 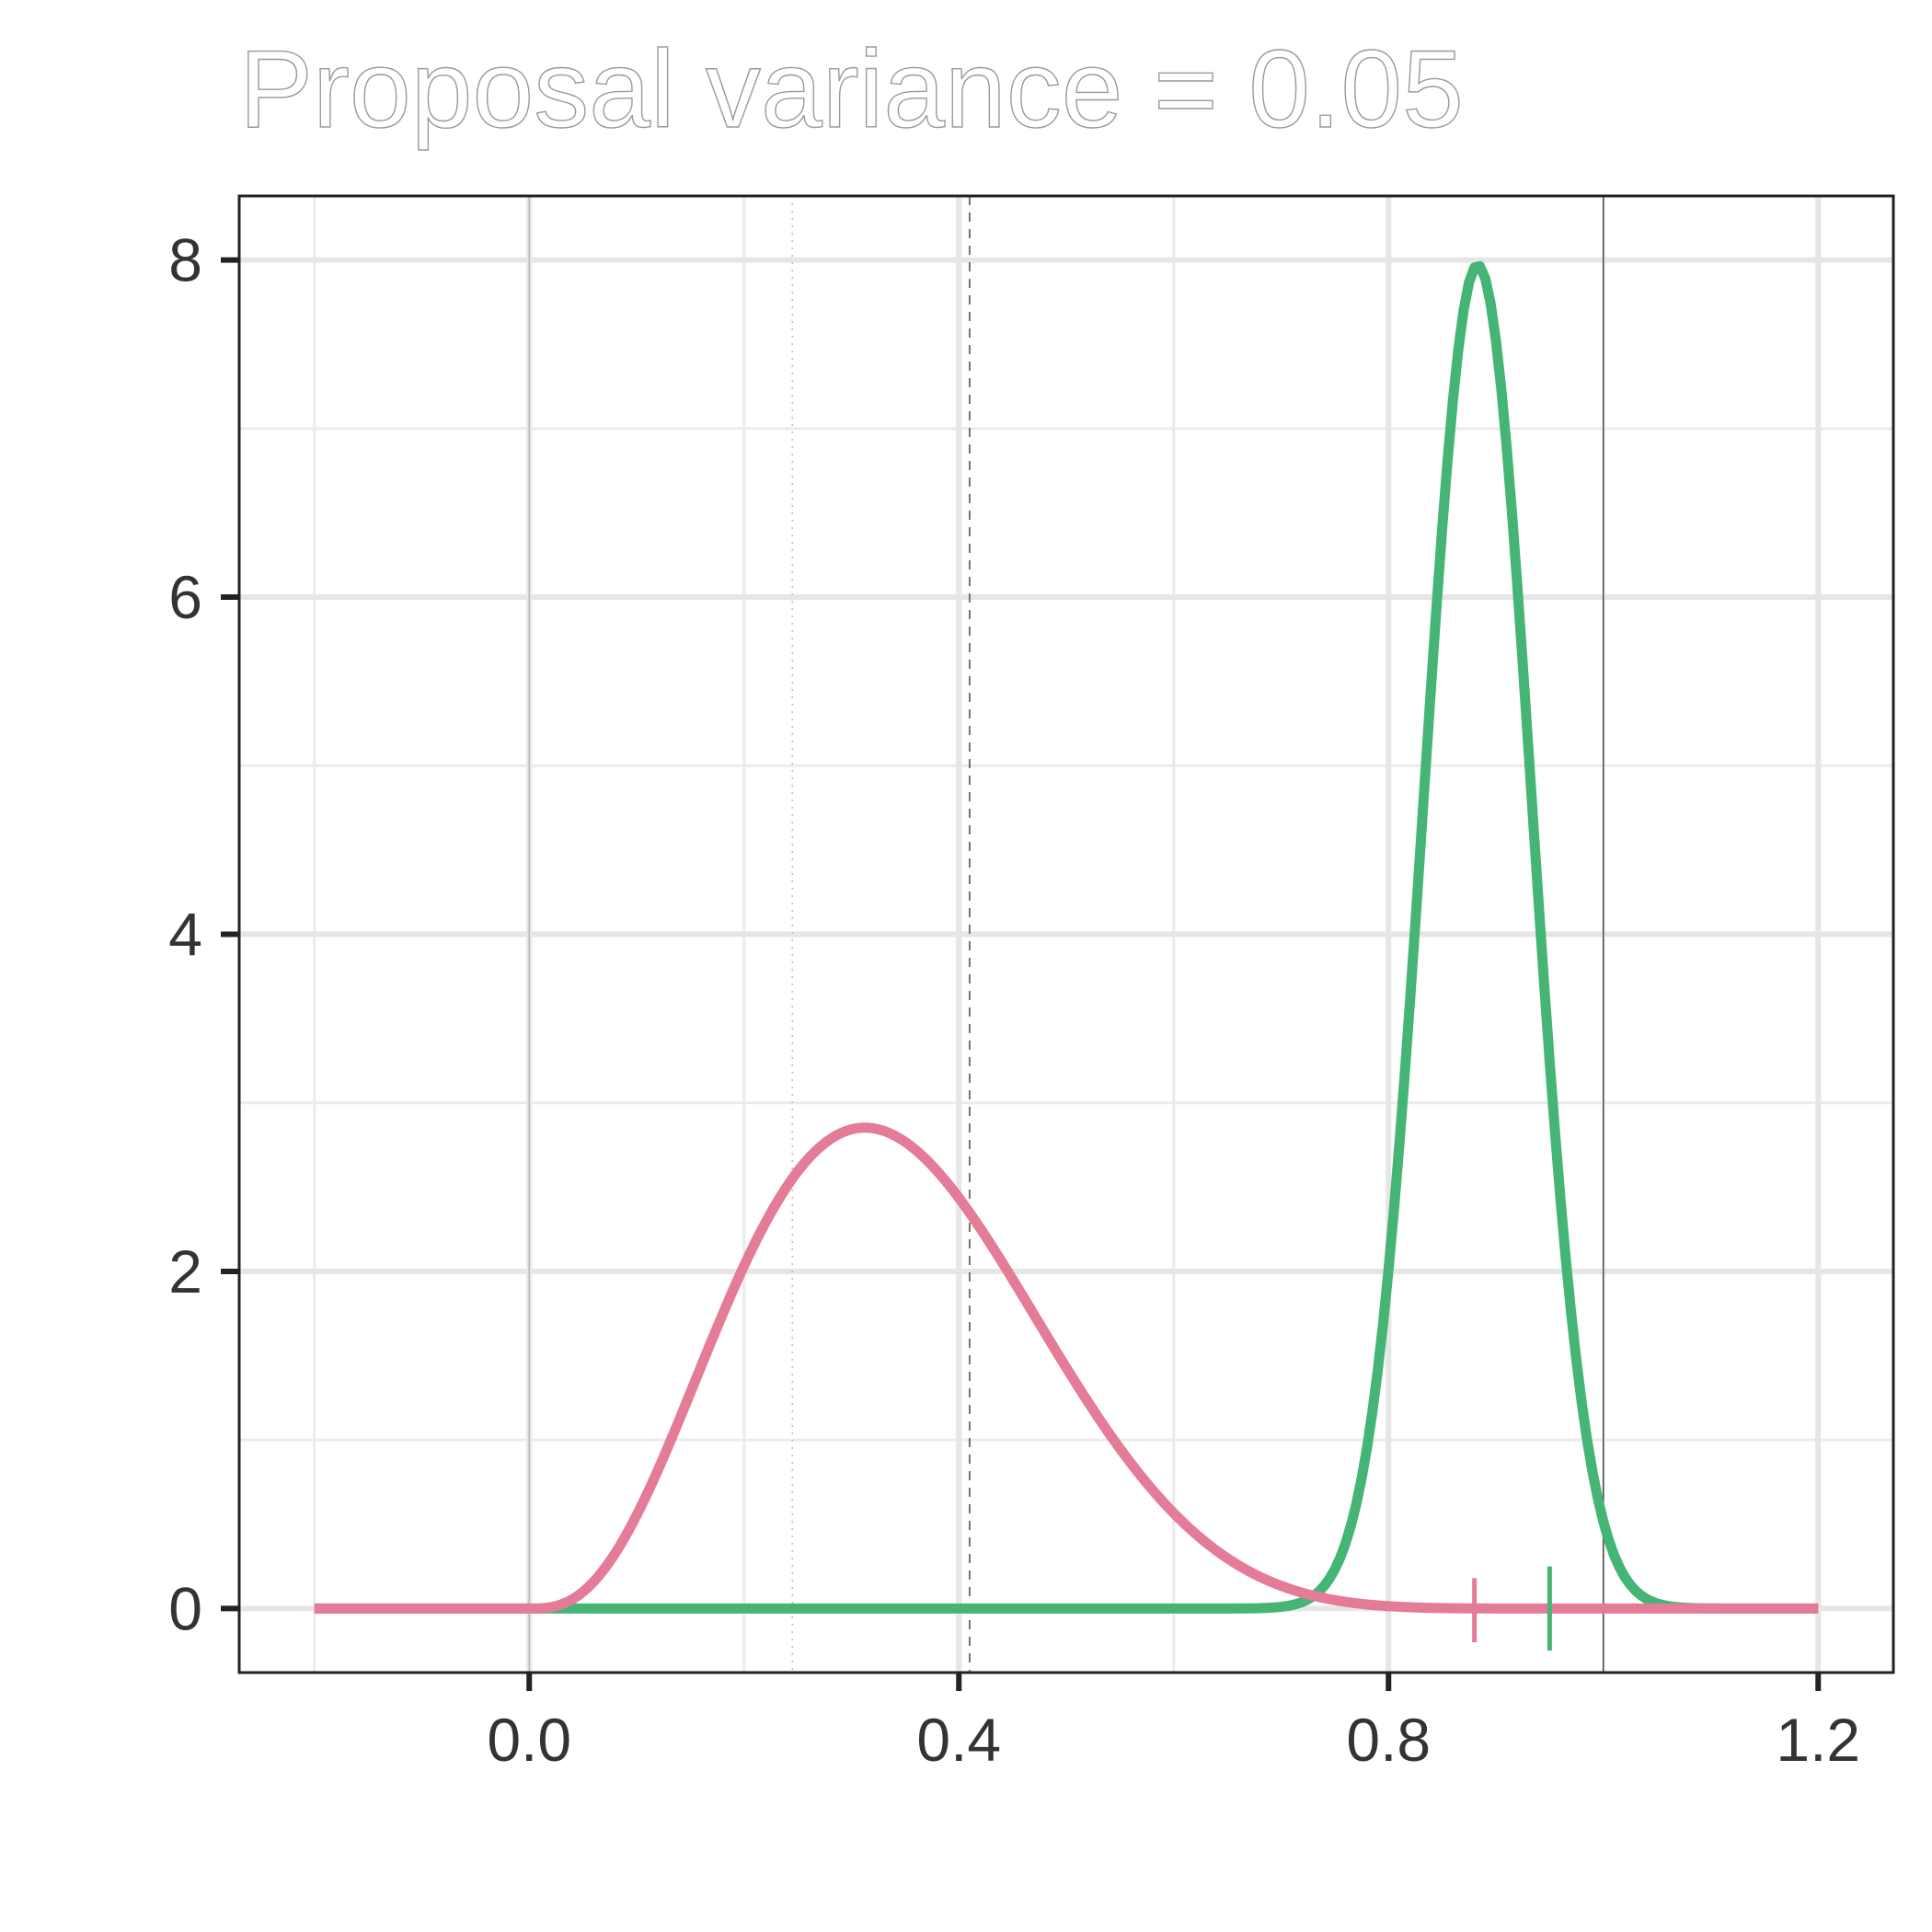 What do you see at coordinates (185, 260) in the screenshot?
I see `y-tick-label: 8` at bounding box center [185, 260].